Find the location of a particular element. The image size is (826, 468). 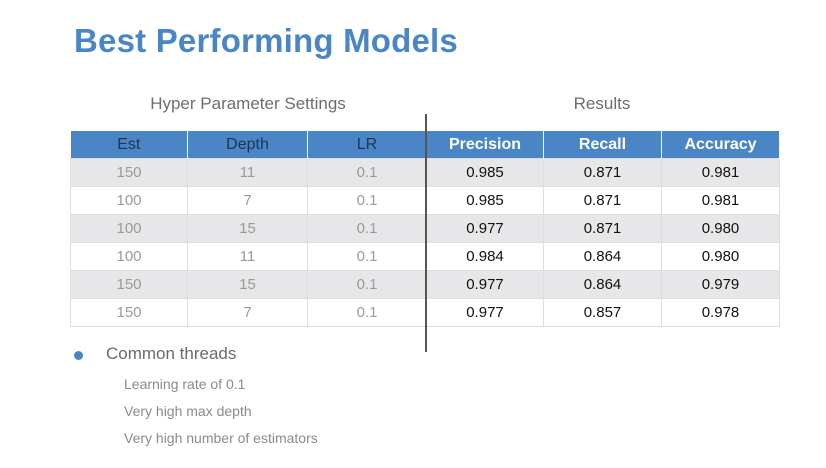

bullet-dot-icon is located at coordinates (78, 355).